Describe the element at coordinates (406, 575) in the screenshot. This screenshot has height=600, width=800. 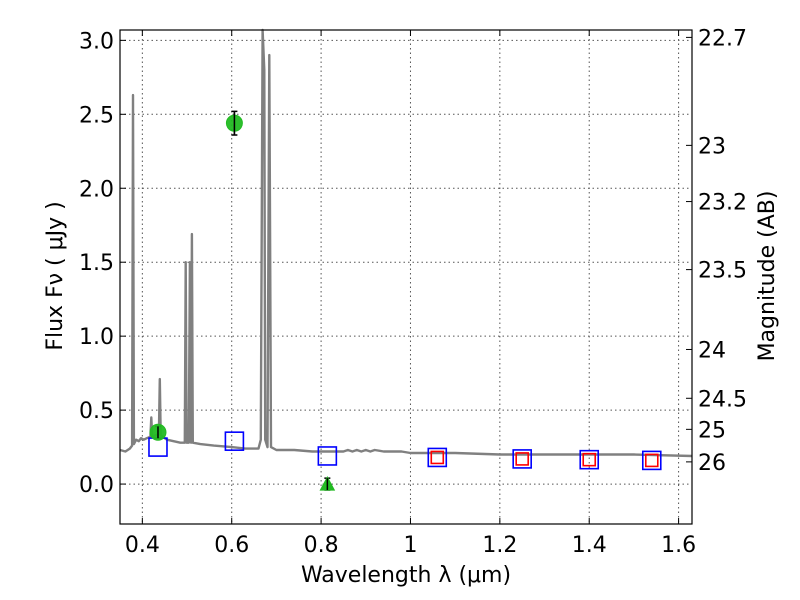
I see `x-axis-label: Wavelength λ (μm)` at that location.